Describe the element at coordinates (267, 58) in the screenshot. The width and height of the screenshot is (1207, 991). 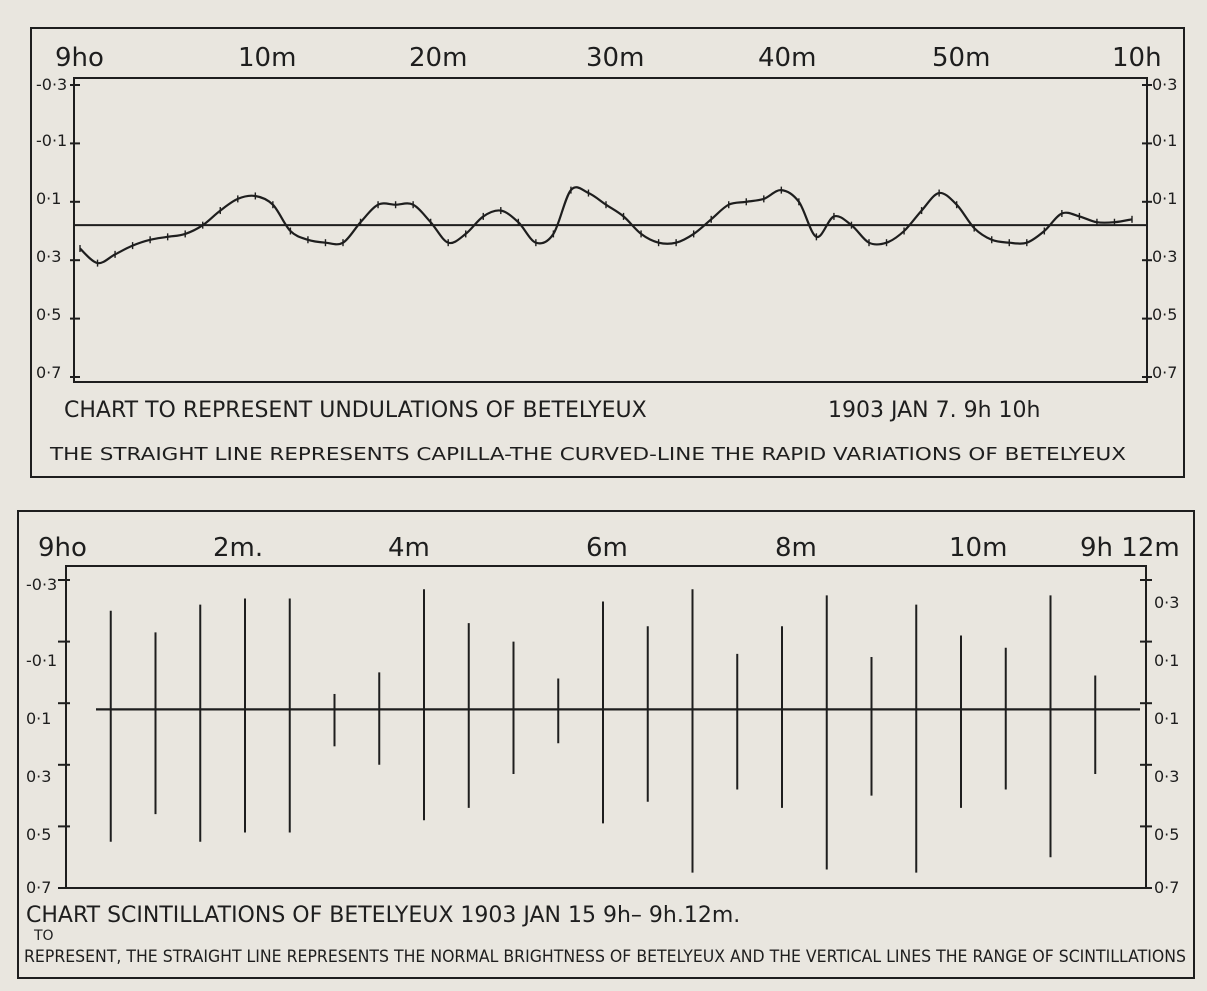
I see `top-x-tick-label: 10m` at that location.